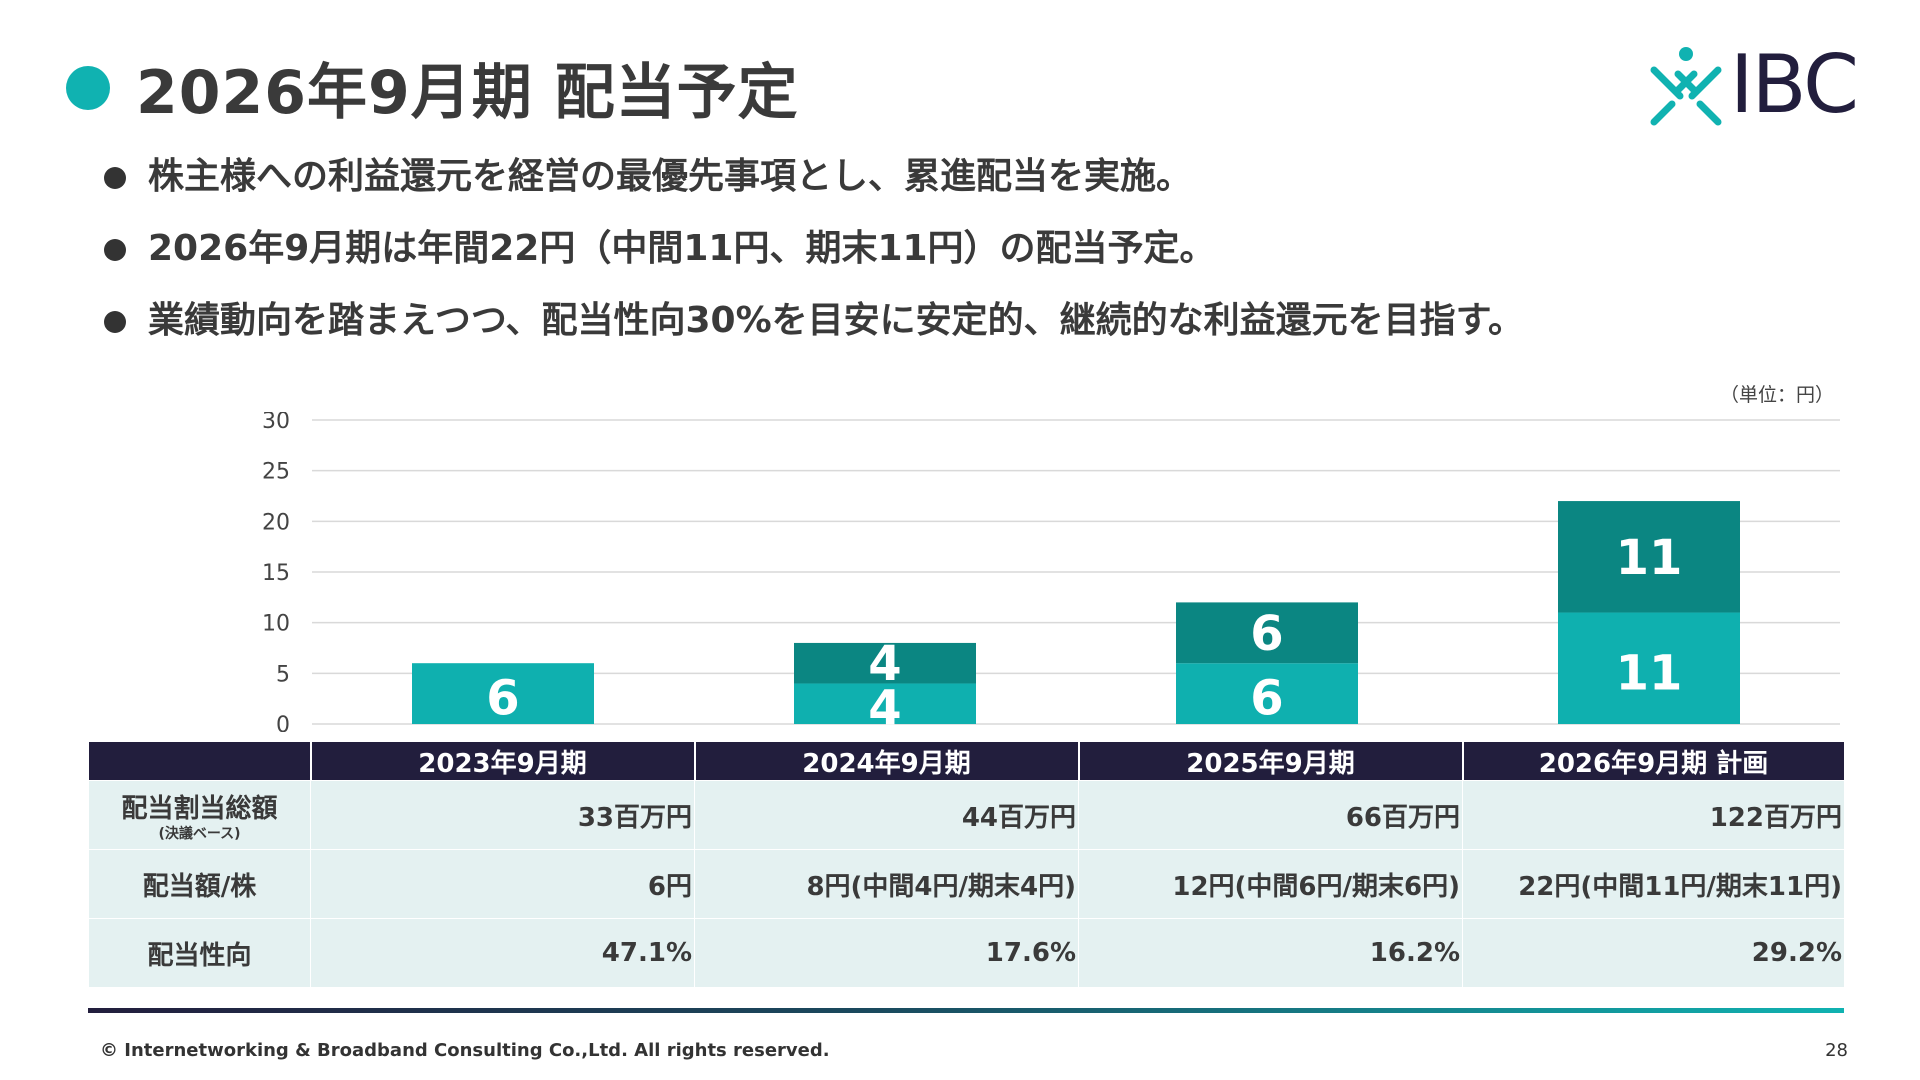  What do you see at coordinates (199, 833) in the screenshot?
I see `row-label-subtext: (決議ベース)` at bounding box center [199, 833].